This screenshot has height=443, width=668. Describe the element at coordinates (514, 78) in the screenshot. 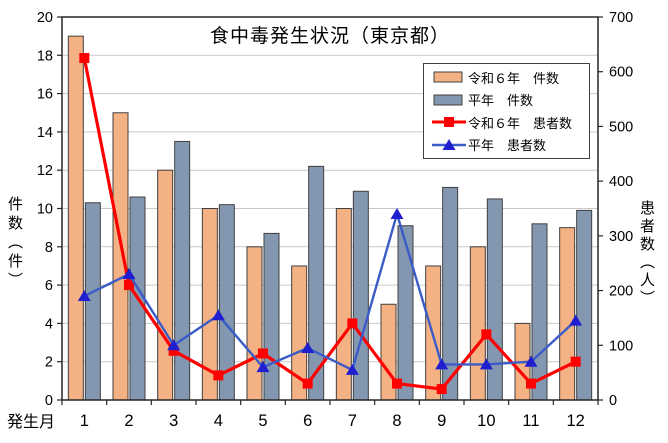

I see `legend-label: 令和６年 件数` at that location.